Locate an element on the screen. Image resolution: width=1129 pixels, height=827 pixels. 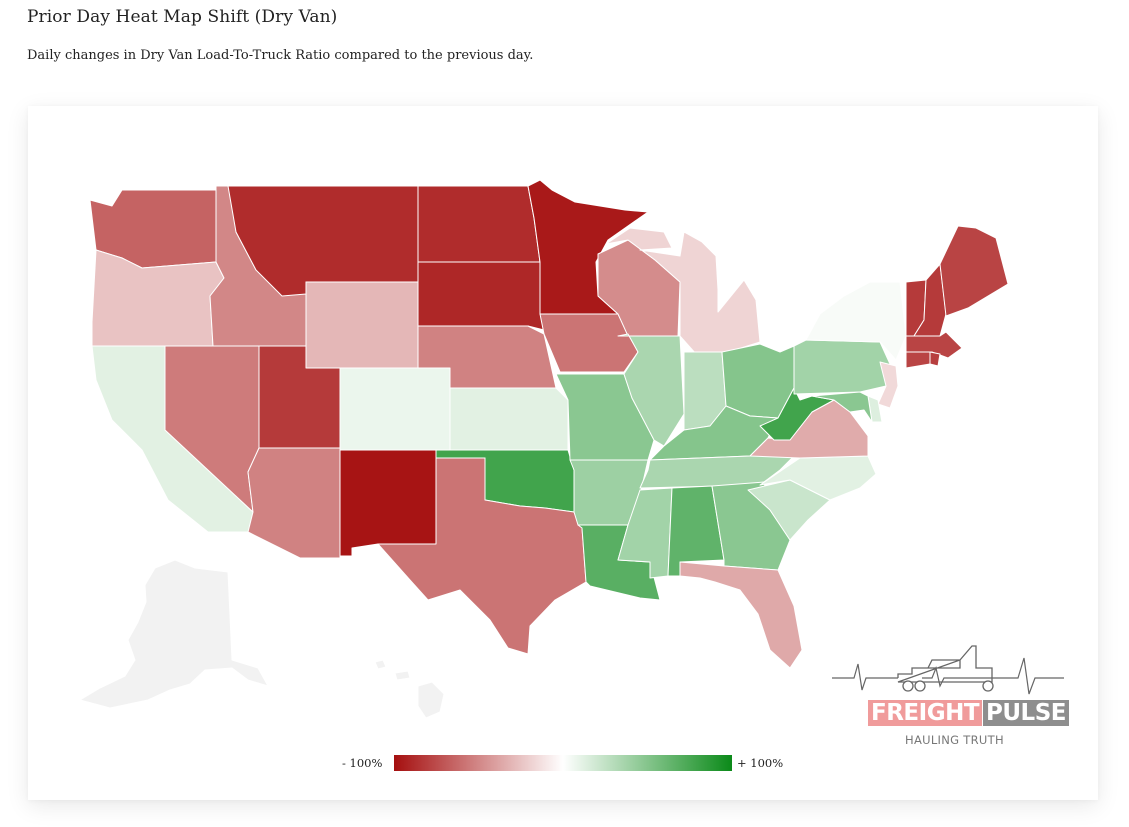
logo-tagline: HAULING TRUTH is located at coordinates (954, 740).